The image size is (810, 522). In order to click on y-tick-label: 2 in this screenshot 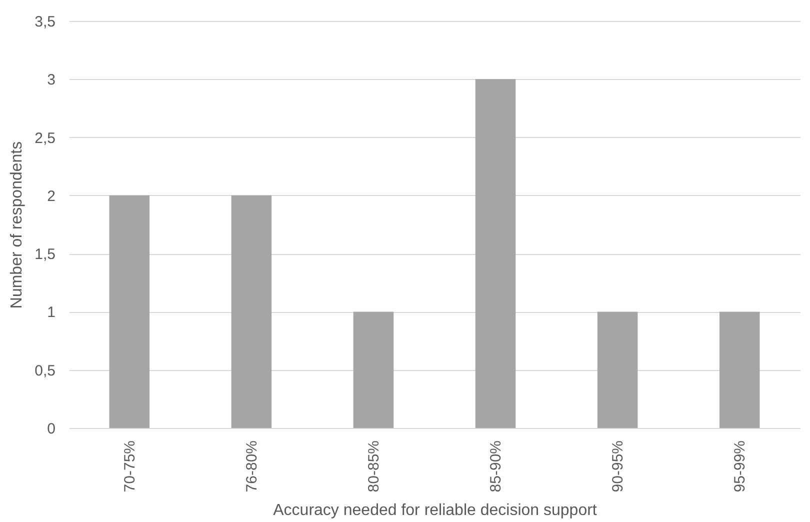, I will do `click(51, 196)`.